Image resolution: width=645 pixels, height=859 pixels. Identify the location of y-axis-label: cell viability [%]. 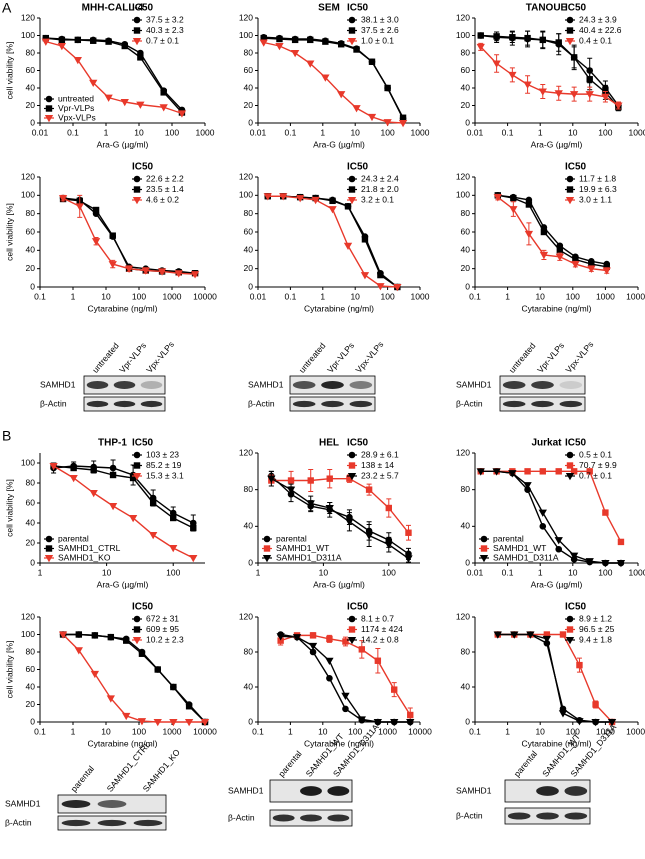
(9, 508).